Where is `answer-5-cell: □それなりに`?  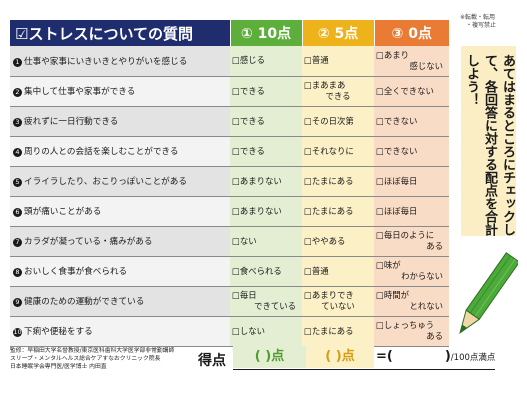 answer-5-cell: □それなりに is located at coordinates (338, 151).